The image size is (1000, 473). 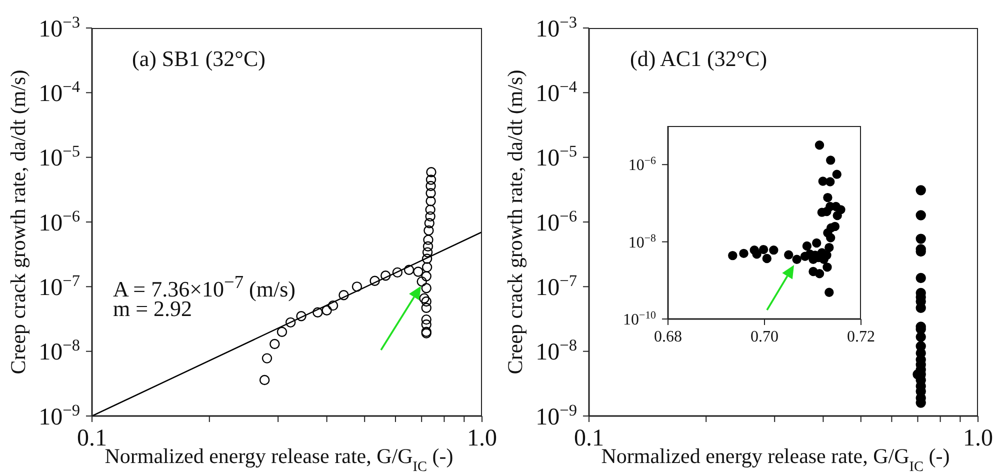 What do you see at coordinates (639, 319) in the screenshot?
I see `y-tick-label: 10$^{−10}$` at bounding box center [639, 319].